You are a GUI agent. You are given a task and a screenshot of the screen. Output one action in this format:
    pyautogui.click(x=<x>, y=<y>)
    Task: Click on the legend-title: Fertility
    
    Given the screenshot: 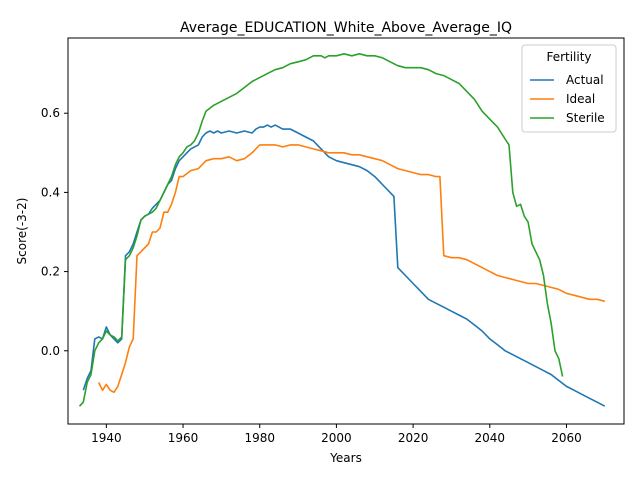 What is the action you would take?
    pyautogui.click(x=568, y=57)
    